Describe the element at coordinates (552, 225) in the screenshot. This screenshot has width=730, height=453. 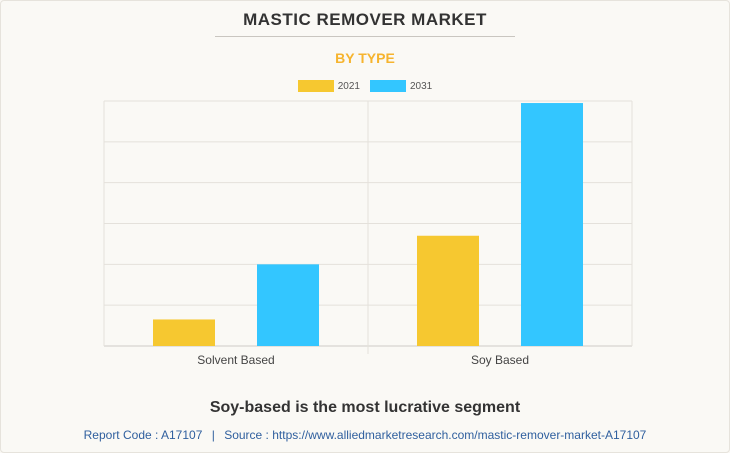
I see `bar-soy-based-2031` at that location.